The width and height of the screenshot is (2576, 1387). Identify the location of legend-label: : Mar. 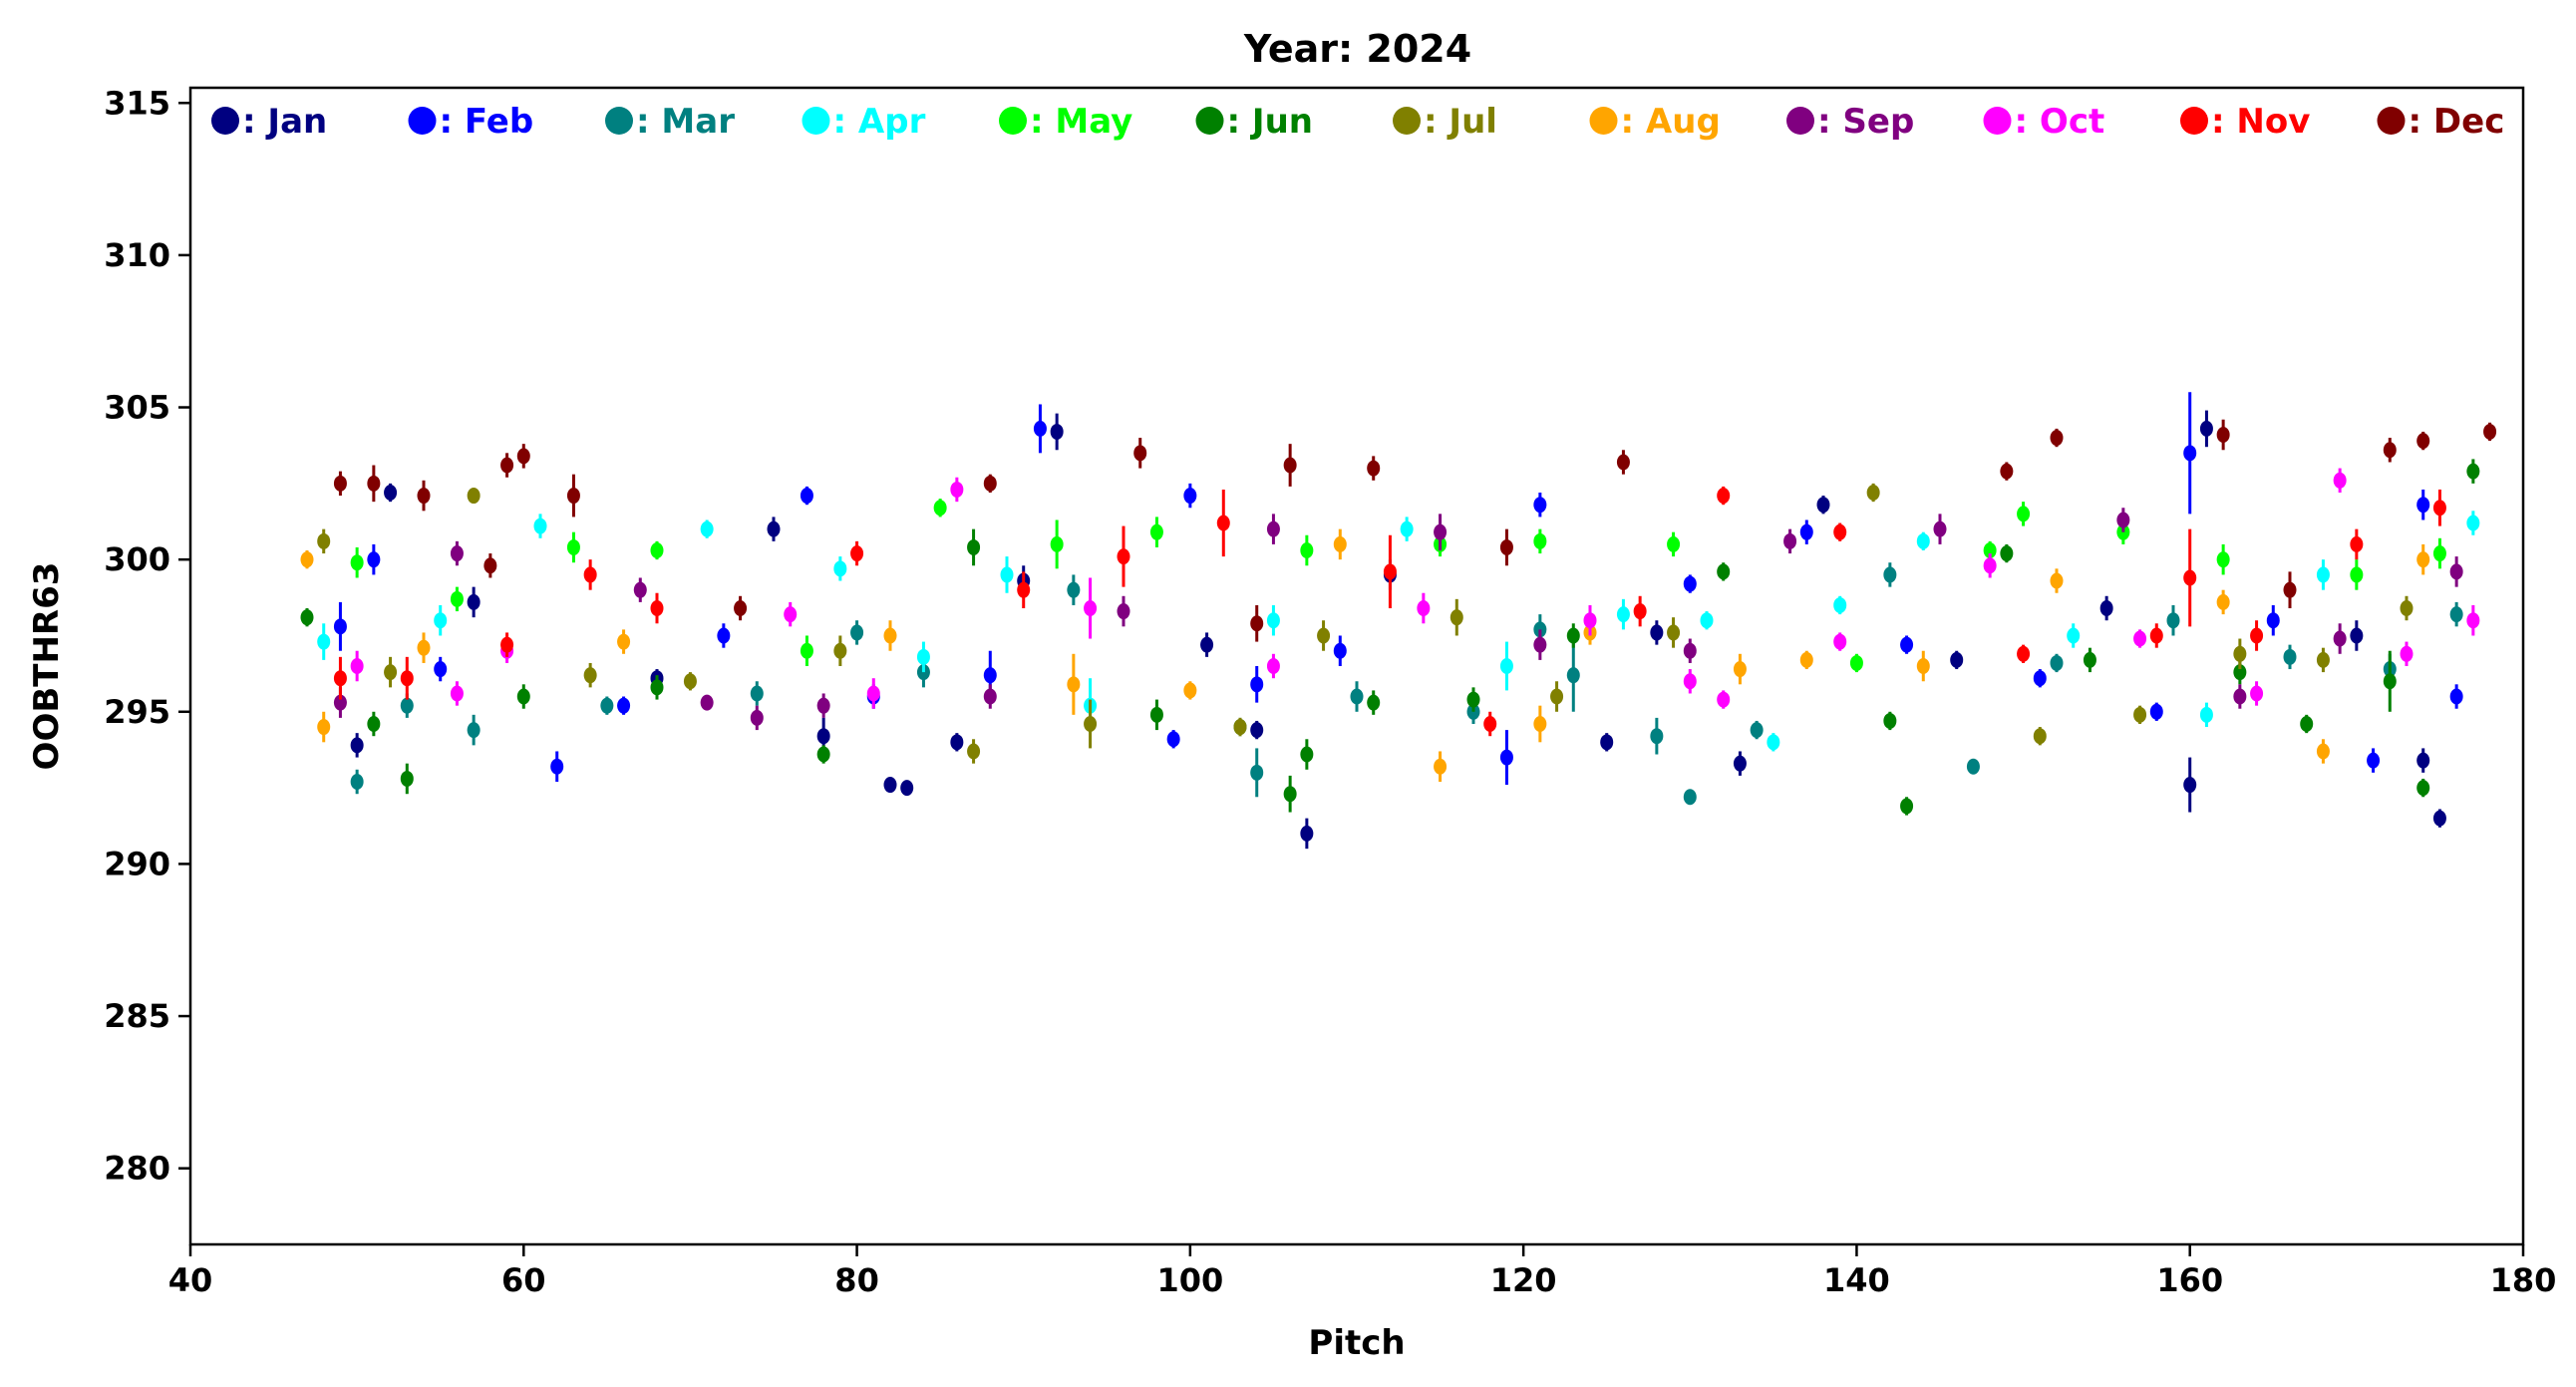
(685, 122).